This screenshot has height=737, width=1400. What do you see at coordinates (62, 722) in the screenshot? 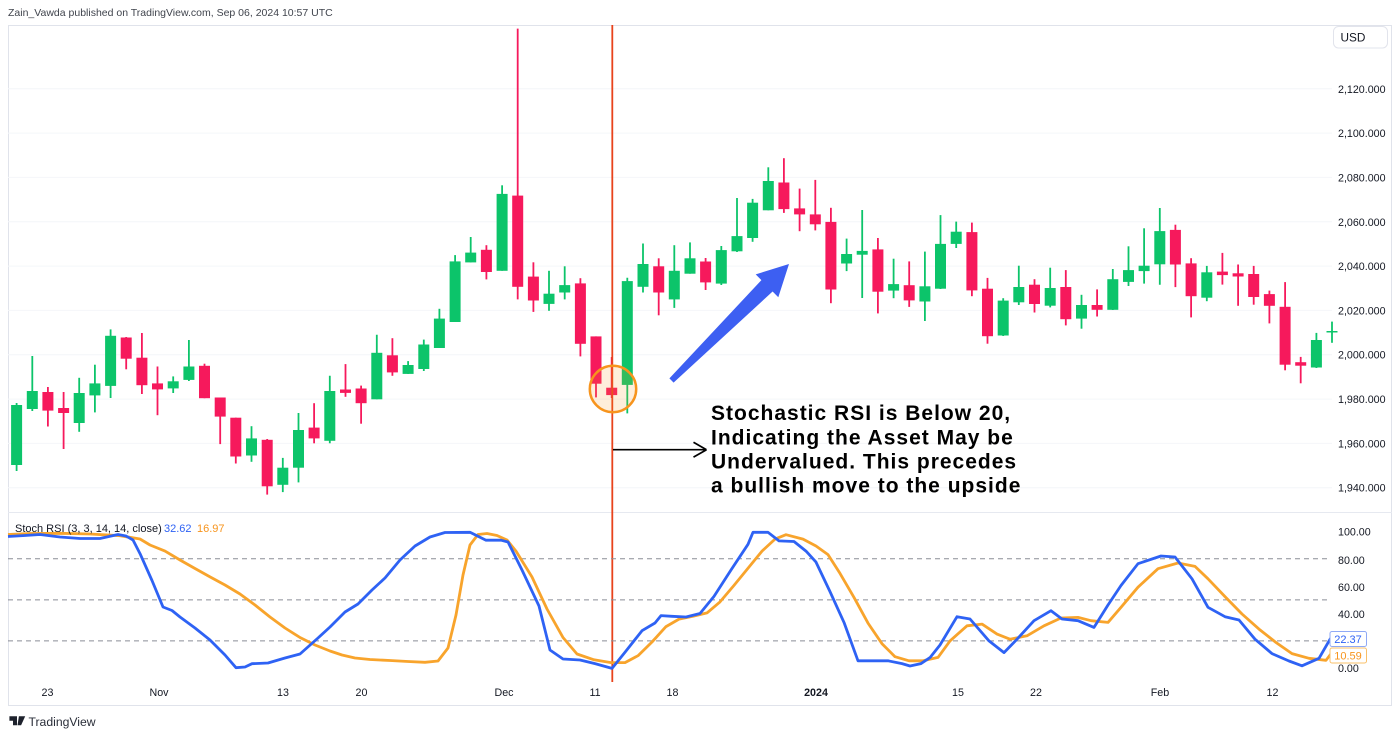
I see `svg-text: TradingView` at bounding box center [62, 722].